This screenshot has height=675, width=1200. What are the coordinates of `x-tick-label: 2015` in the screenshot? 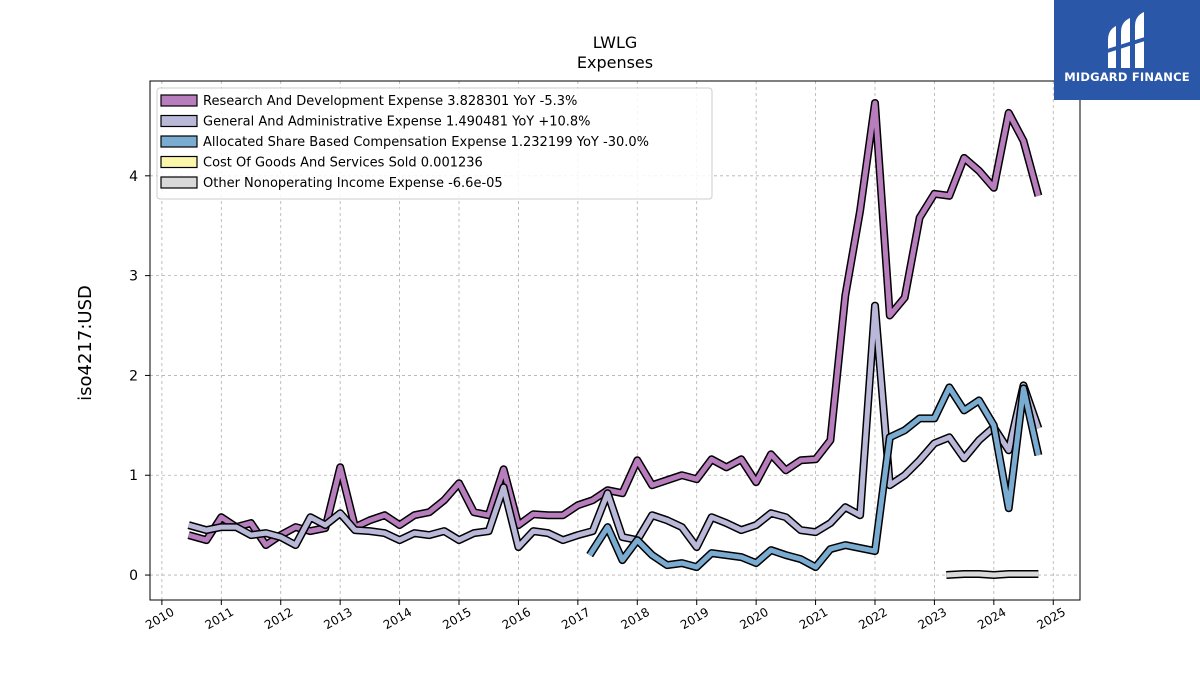 It's located at (456, 618).